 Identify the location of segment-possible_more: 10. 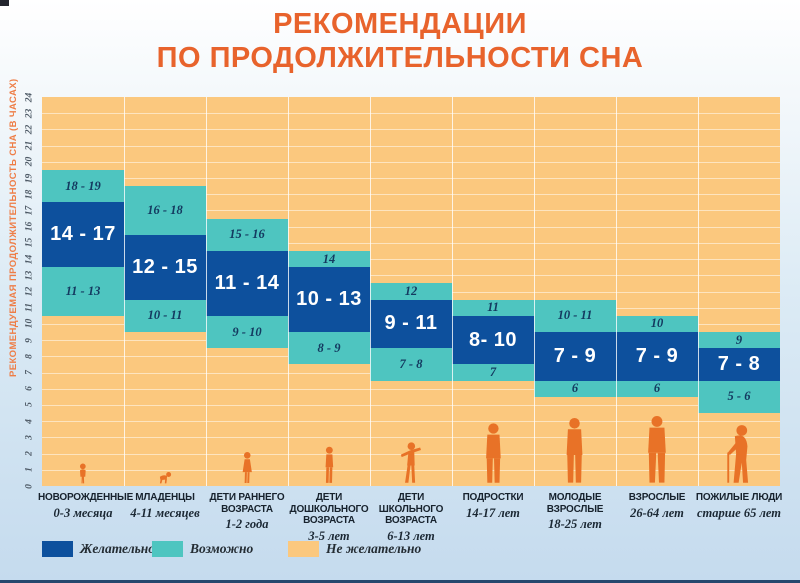
(657, 324).